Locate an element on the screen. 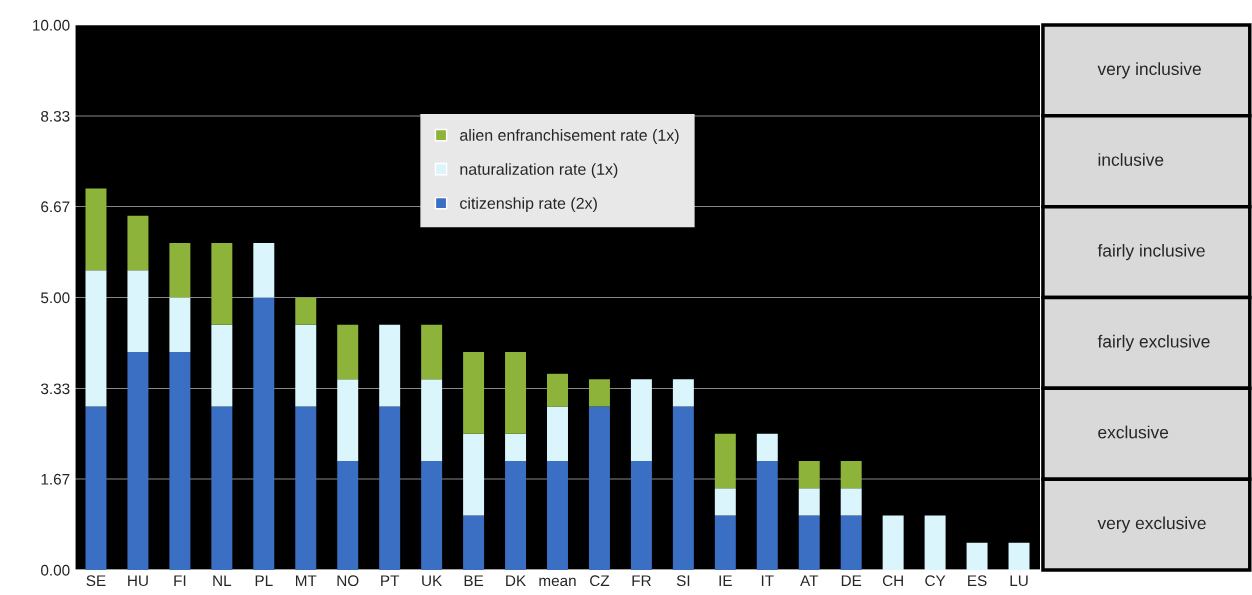 Image resolution: width=1252 pixels, height=595 pixels. x-tick-label: PL is located at coordinates (264, 580).